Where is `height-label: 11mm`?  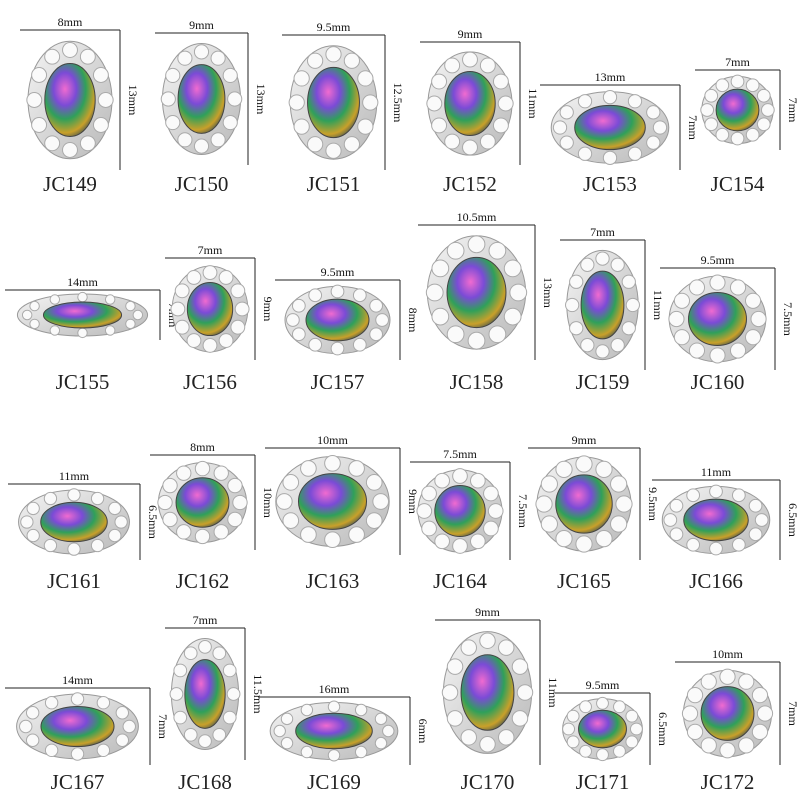 height-label: 11mm is located at coordinates (533, 103).